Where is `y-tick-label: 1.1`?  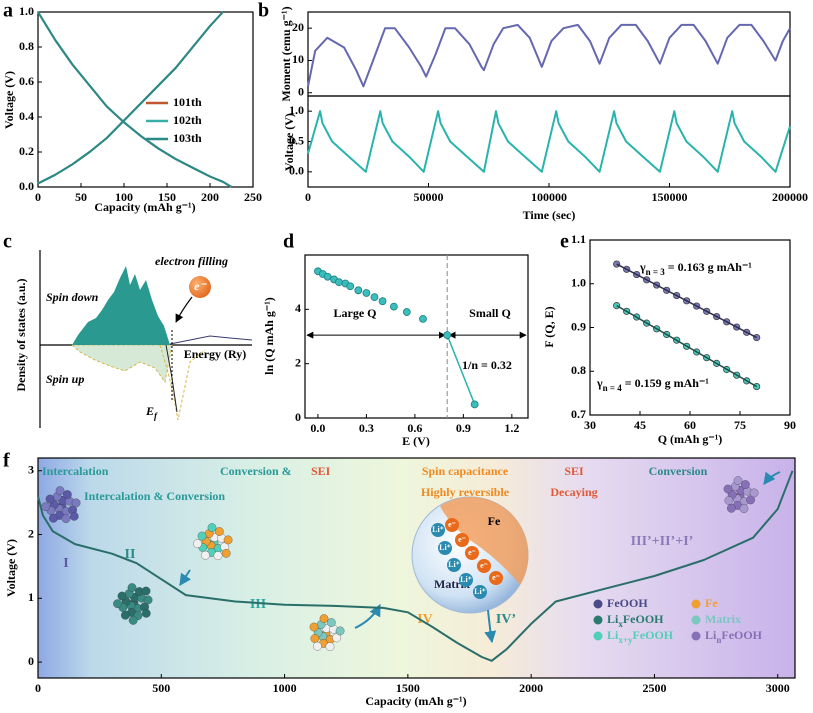
y-tick-label: 1.1 is located at coordinates (578, 239).